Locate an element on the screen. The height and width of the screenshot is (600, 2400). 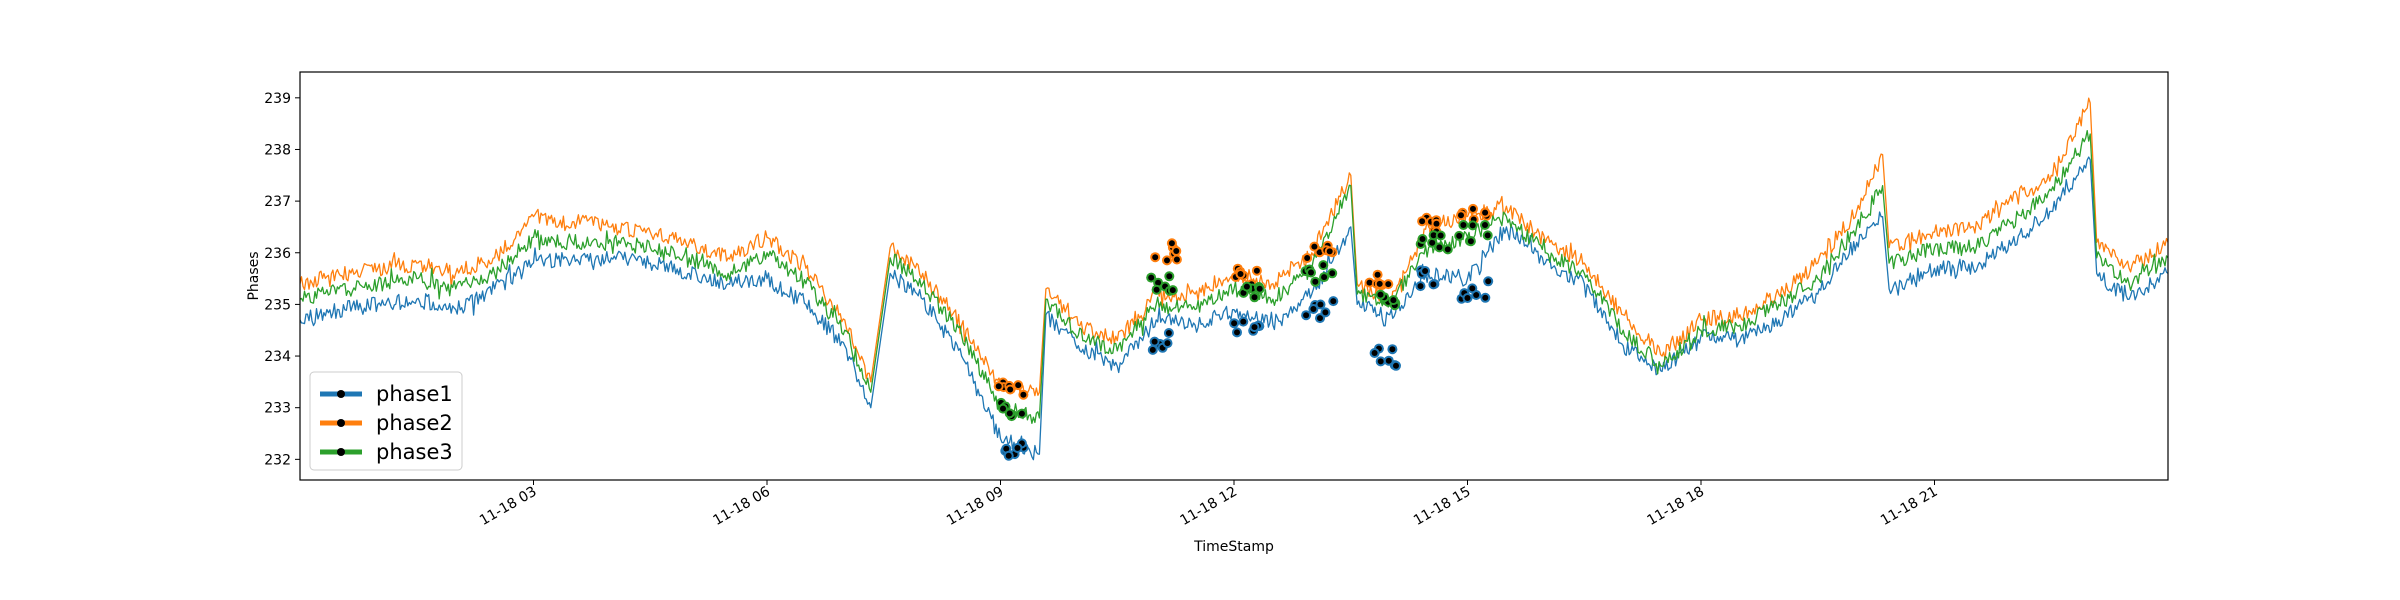
legend-marker-phase2 is located at coordinates (341, 423).